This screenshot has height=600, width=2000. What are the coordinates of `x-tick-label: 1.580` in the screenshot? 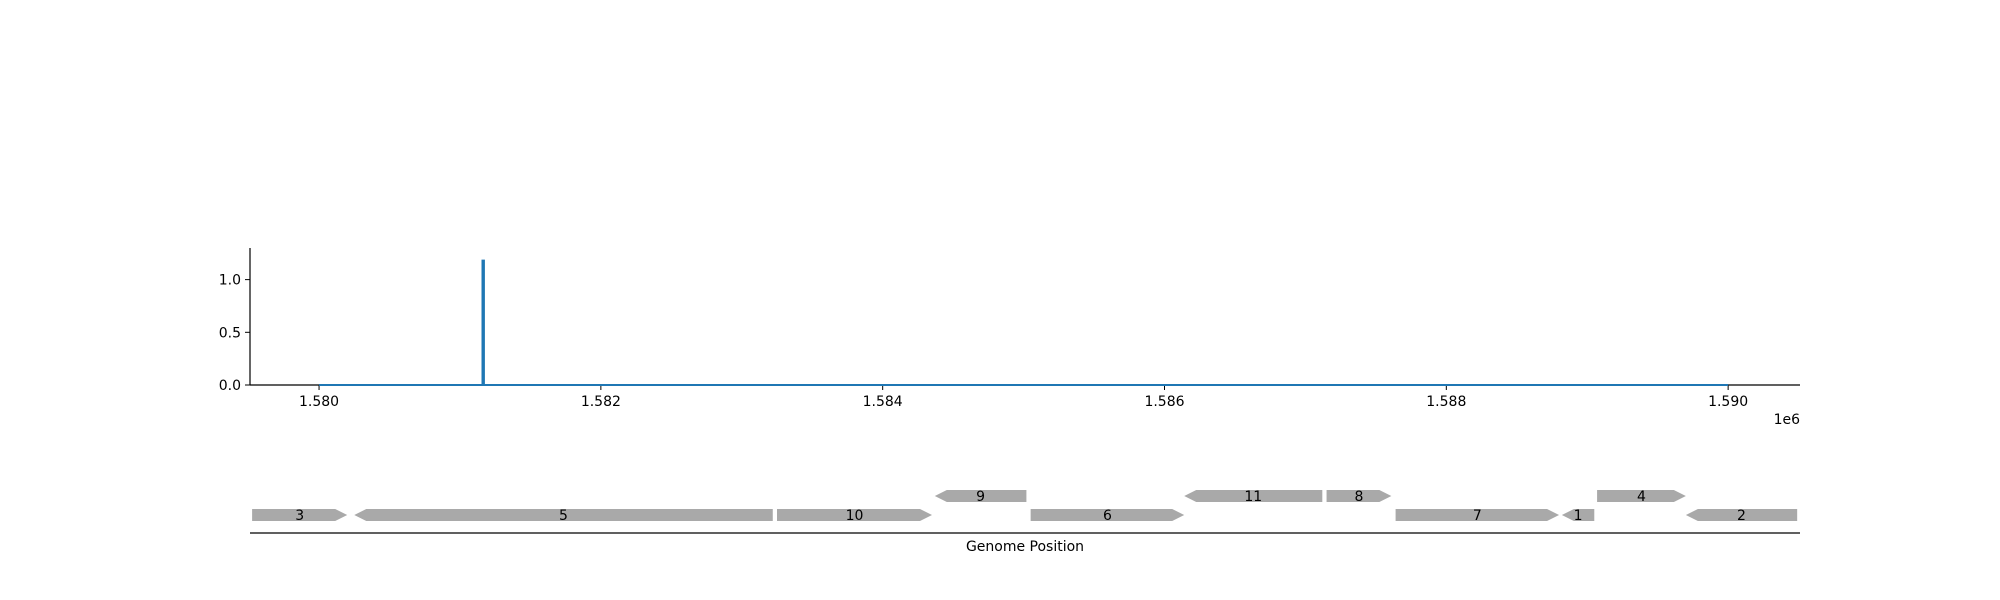 It's located at (319, 402).